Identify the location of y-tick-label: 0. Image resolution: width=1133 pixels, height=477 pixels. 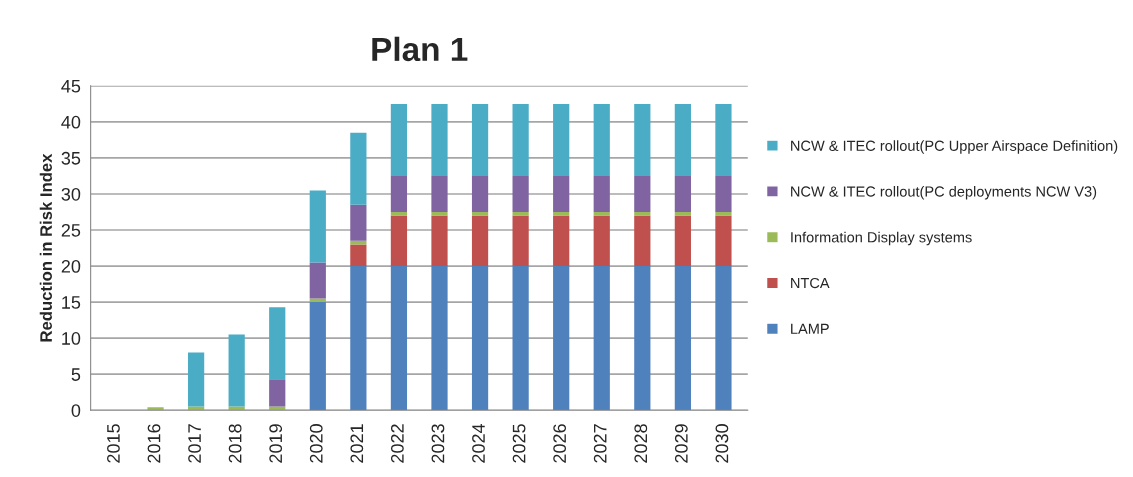
(76, 410).